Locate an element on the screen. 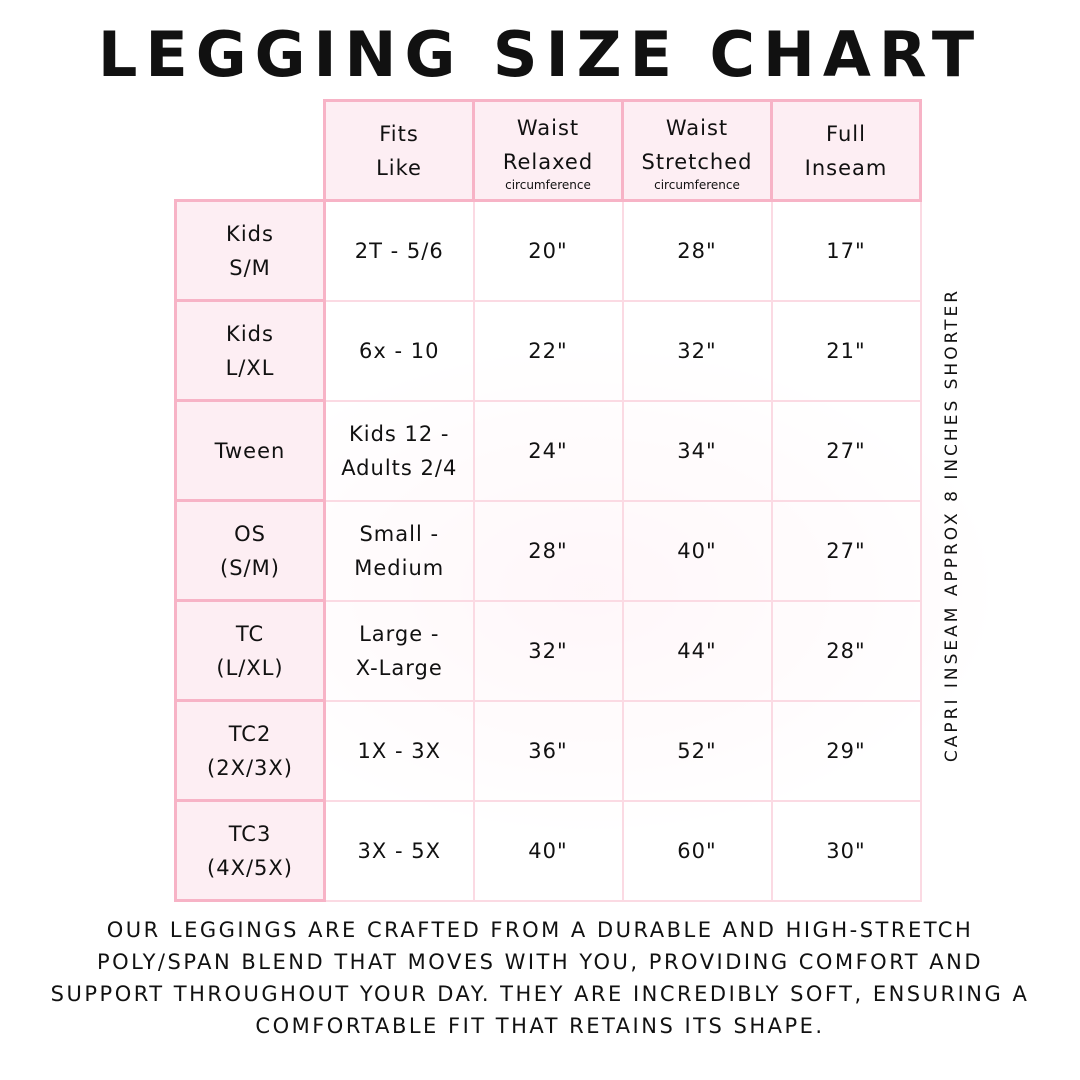  waist-stretched-cell: 28" is located at coordinates (697, 250).